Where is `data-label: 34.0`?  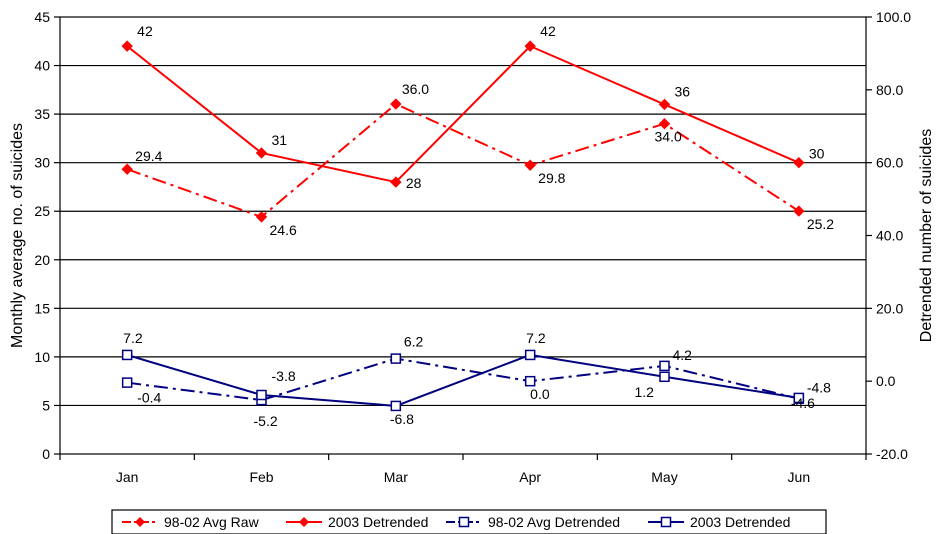 data-label: 34.0 is located at coordinates (668, 137).